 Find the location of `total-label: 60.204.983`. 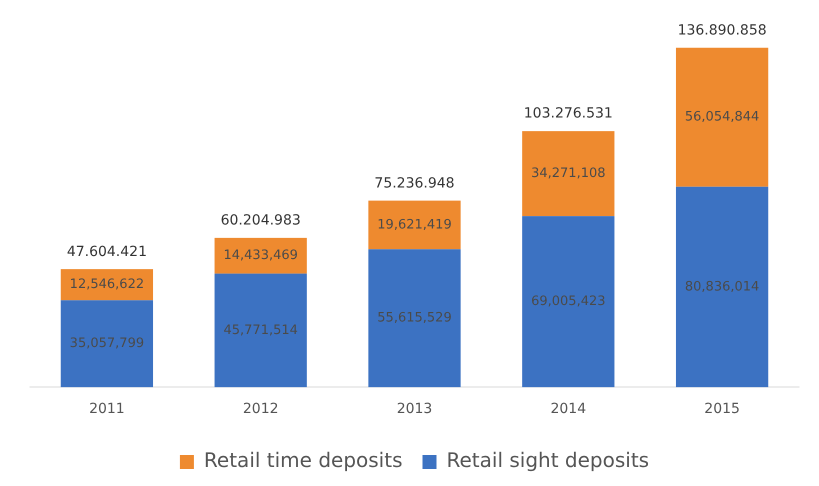

total-label: 60.204.983 is located at coordinates (260, 220).